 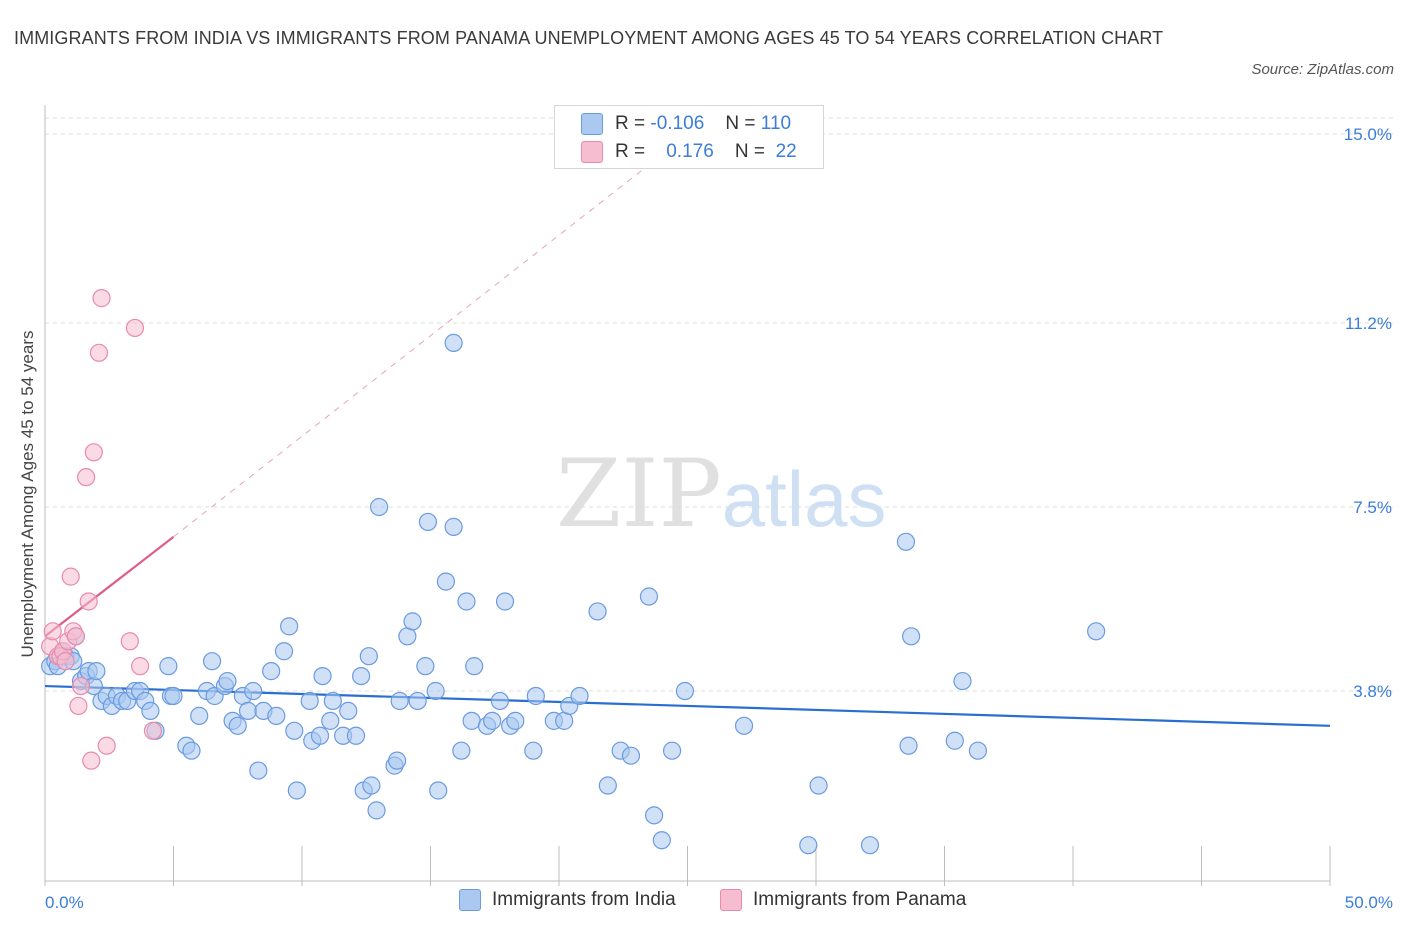 I want to click on y-axis-title: Unemployment Among Ages 45 to 54 years, so click(x=27, y=494).